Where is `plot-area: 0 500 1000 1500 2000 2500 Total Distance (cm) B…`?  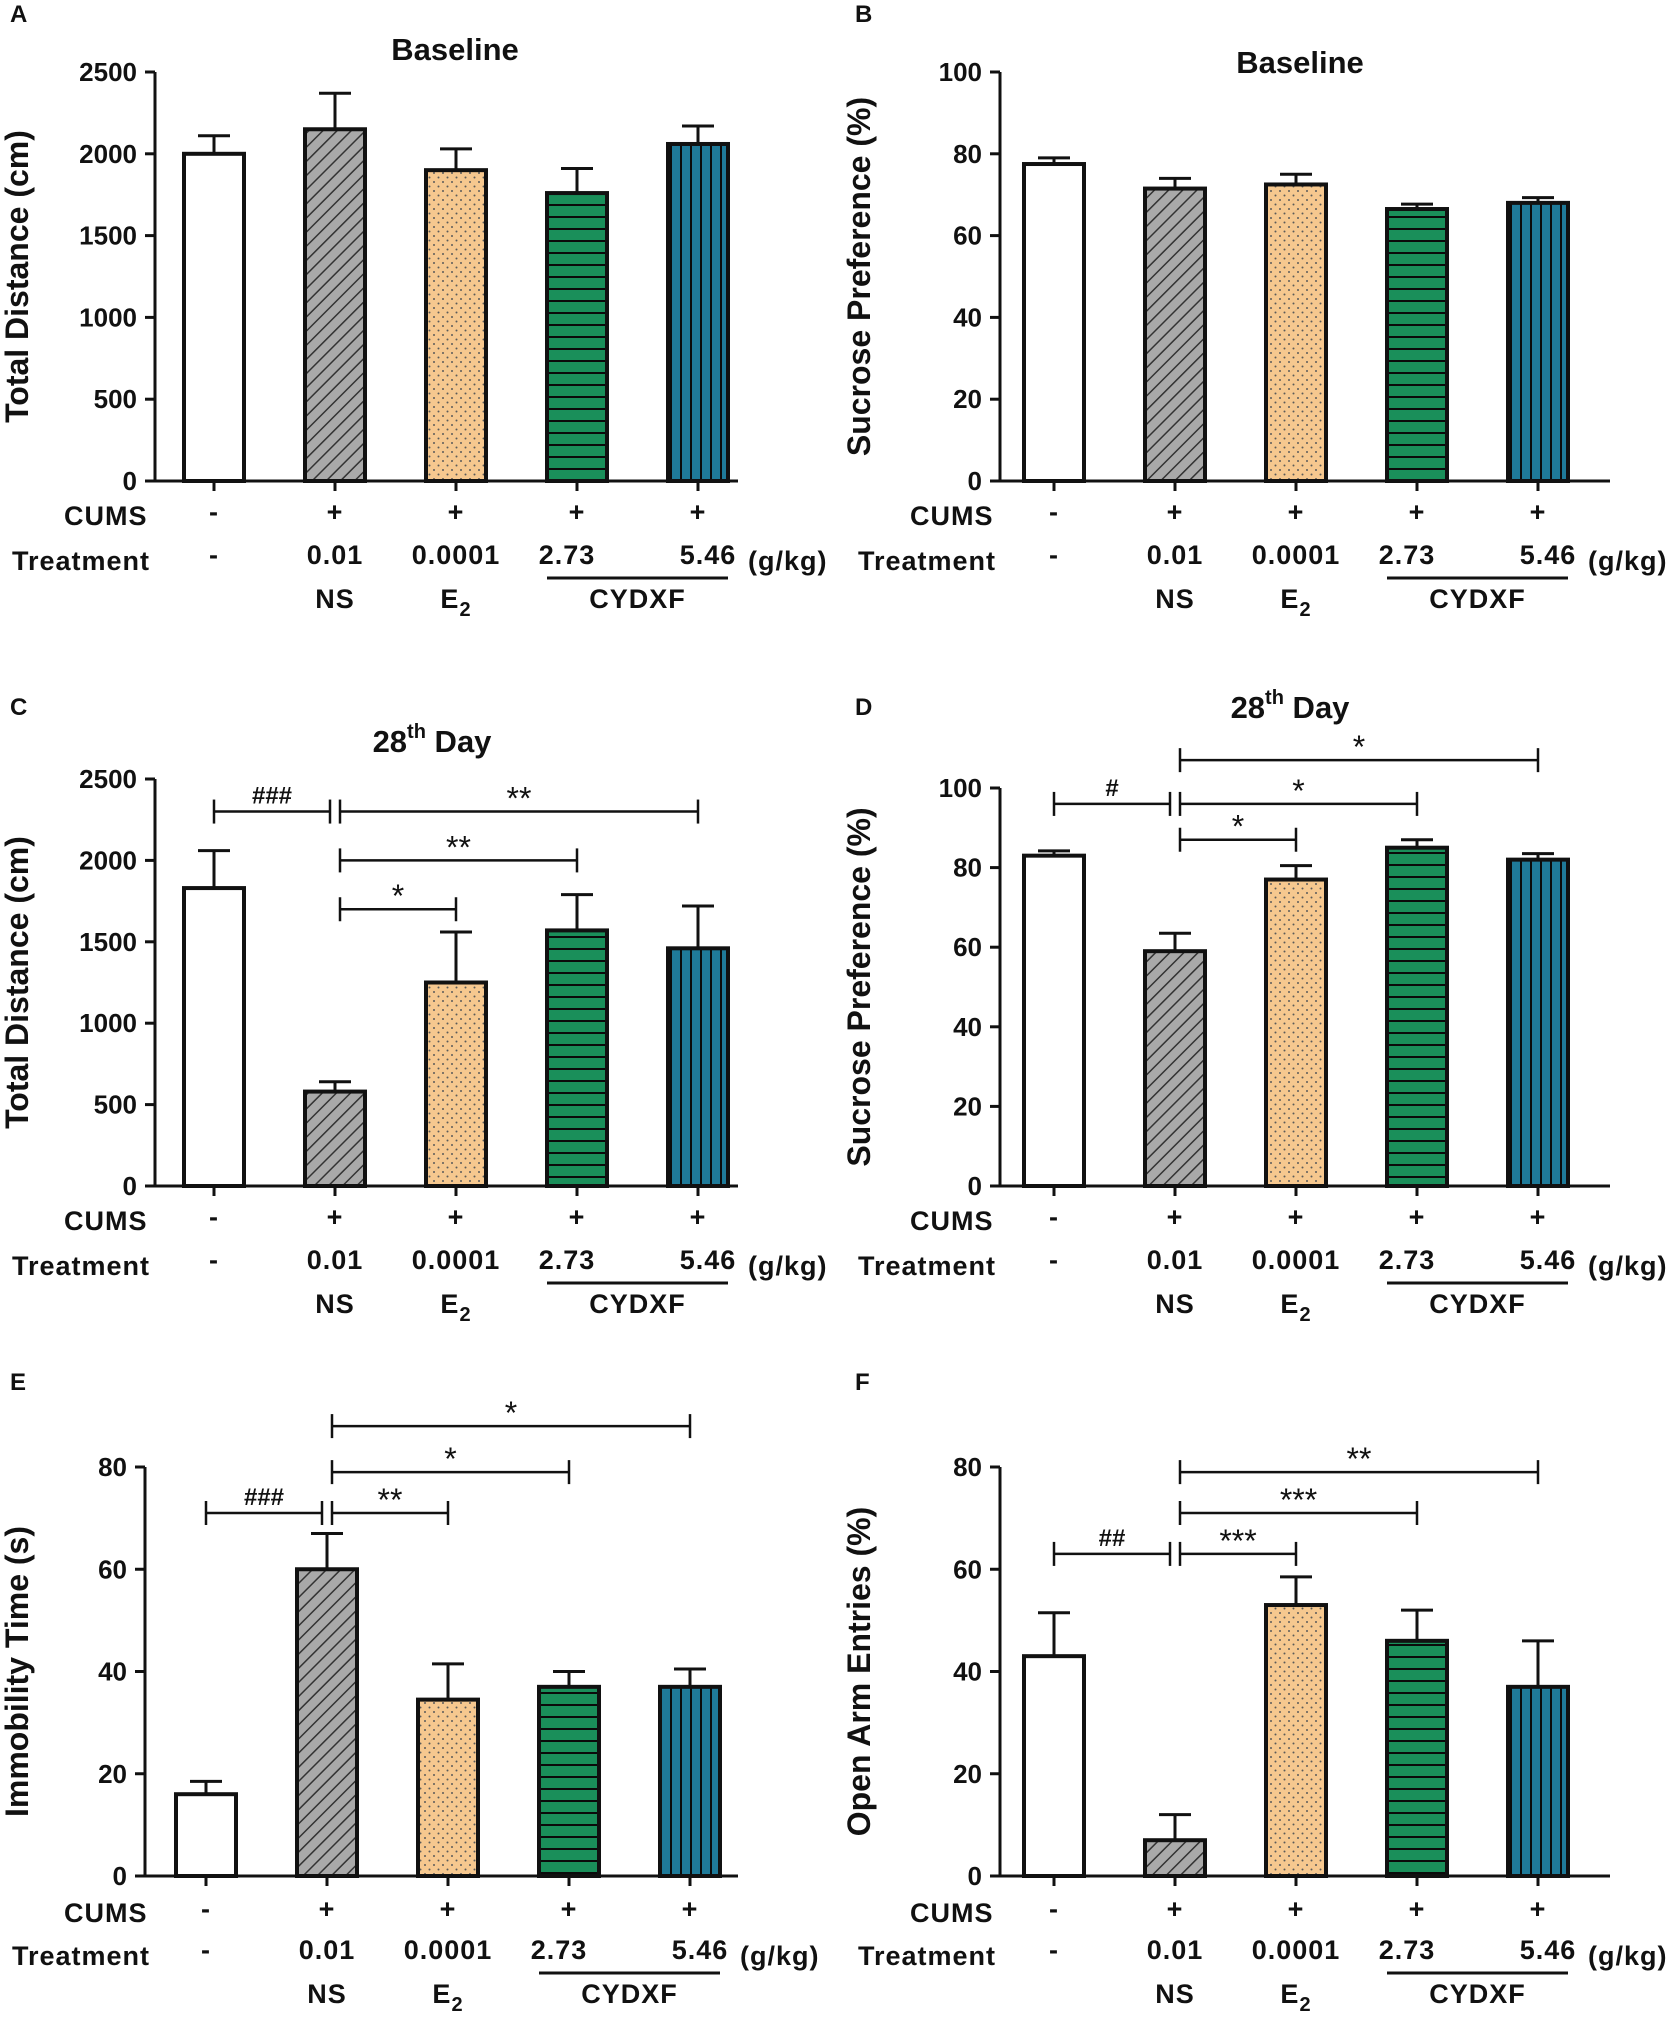
plot-area: 0 500 1000 1500 2000 2500 Total Distance (cm) B… is located at coordinates (414, 326).